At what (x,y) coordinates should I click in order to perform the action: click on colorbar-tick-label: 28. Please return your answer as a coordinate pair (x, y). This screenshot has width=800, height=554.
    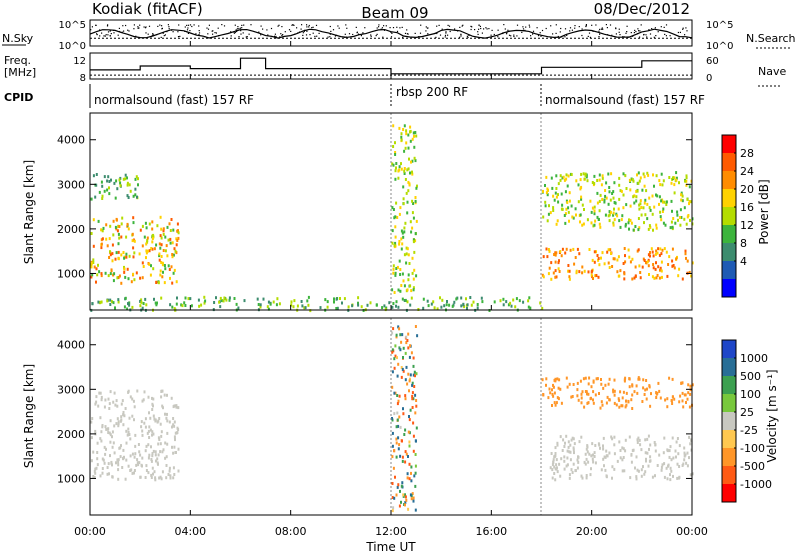
    Looking at the image, I should click on (747, 153).